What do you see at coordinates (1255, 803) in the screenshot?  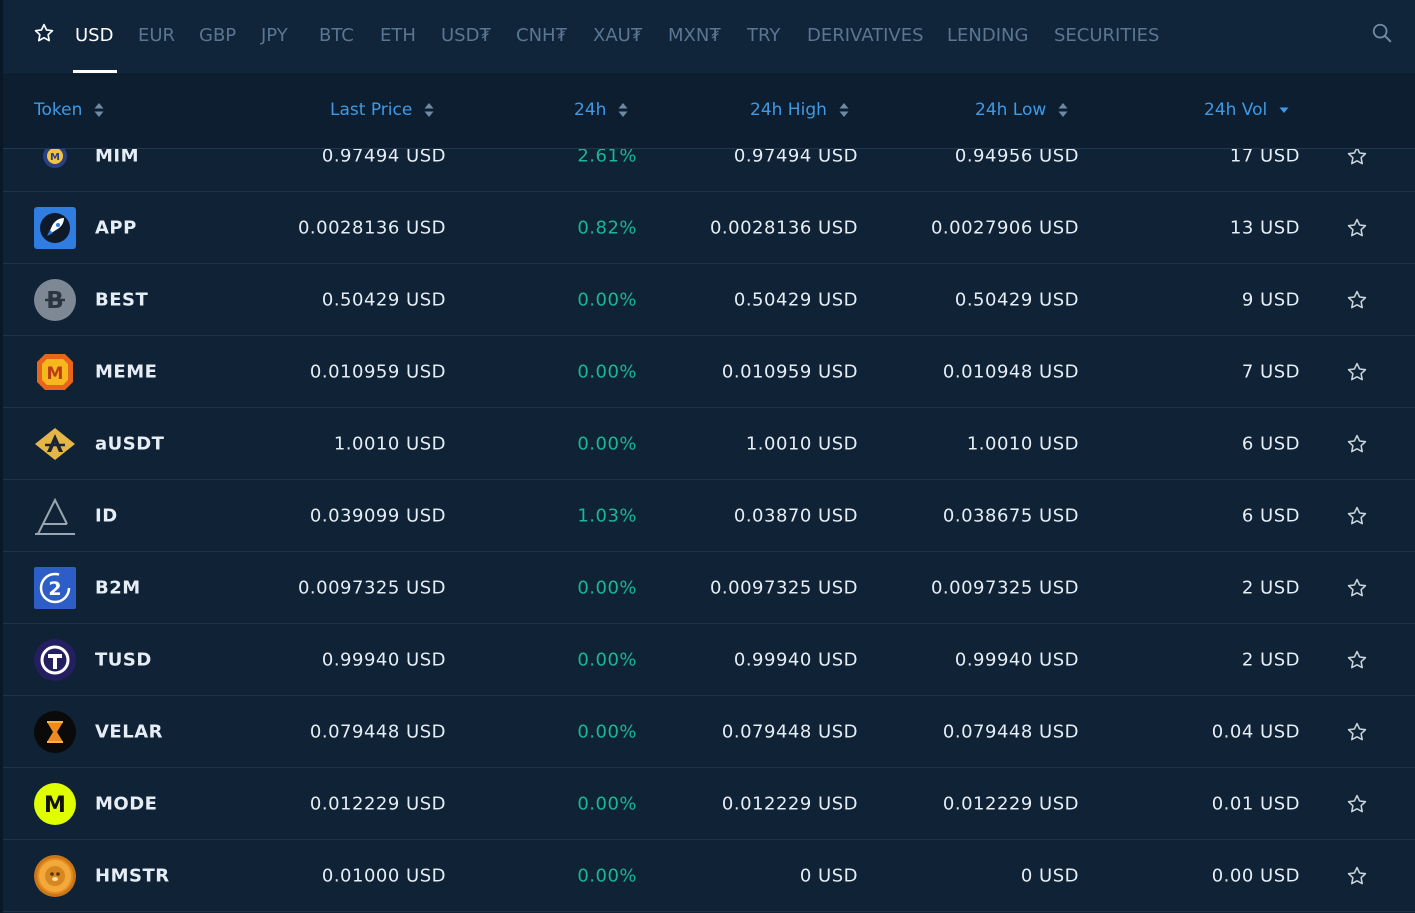 I see `volume-24h: 0.01 USD` at bounding box center [1255, 803].